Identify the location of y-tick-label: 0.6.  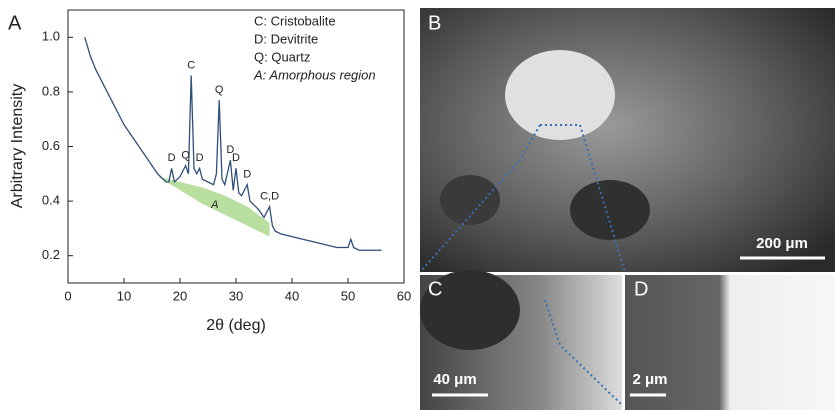
(51, 145).